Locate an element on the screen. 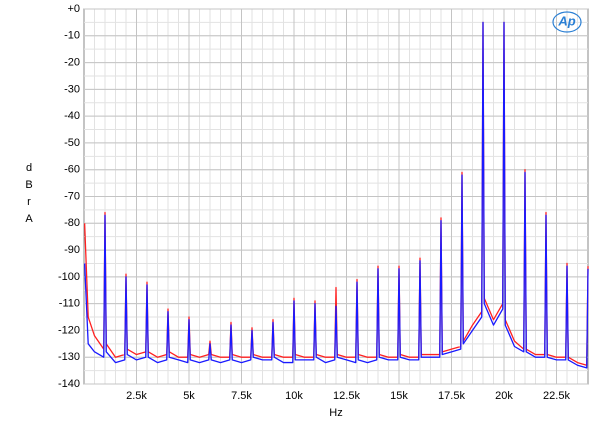  y-tick-label: -140 is located at coordinates (69, 384).